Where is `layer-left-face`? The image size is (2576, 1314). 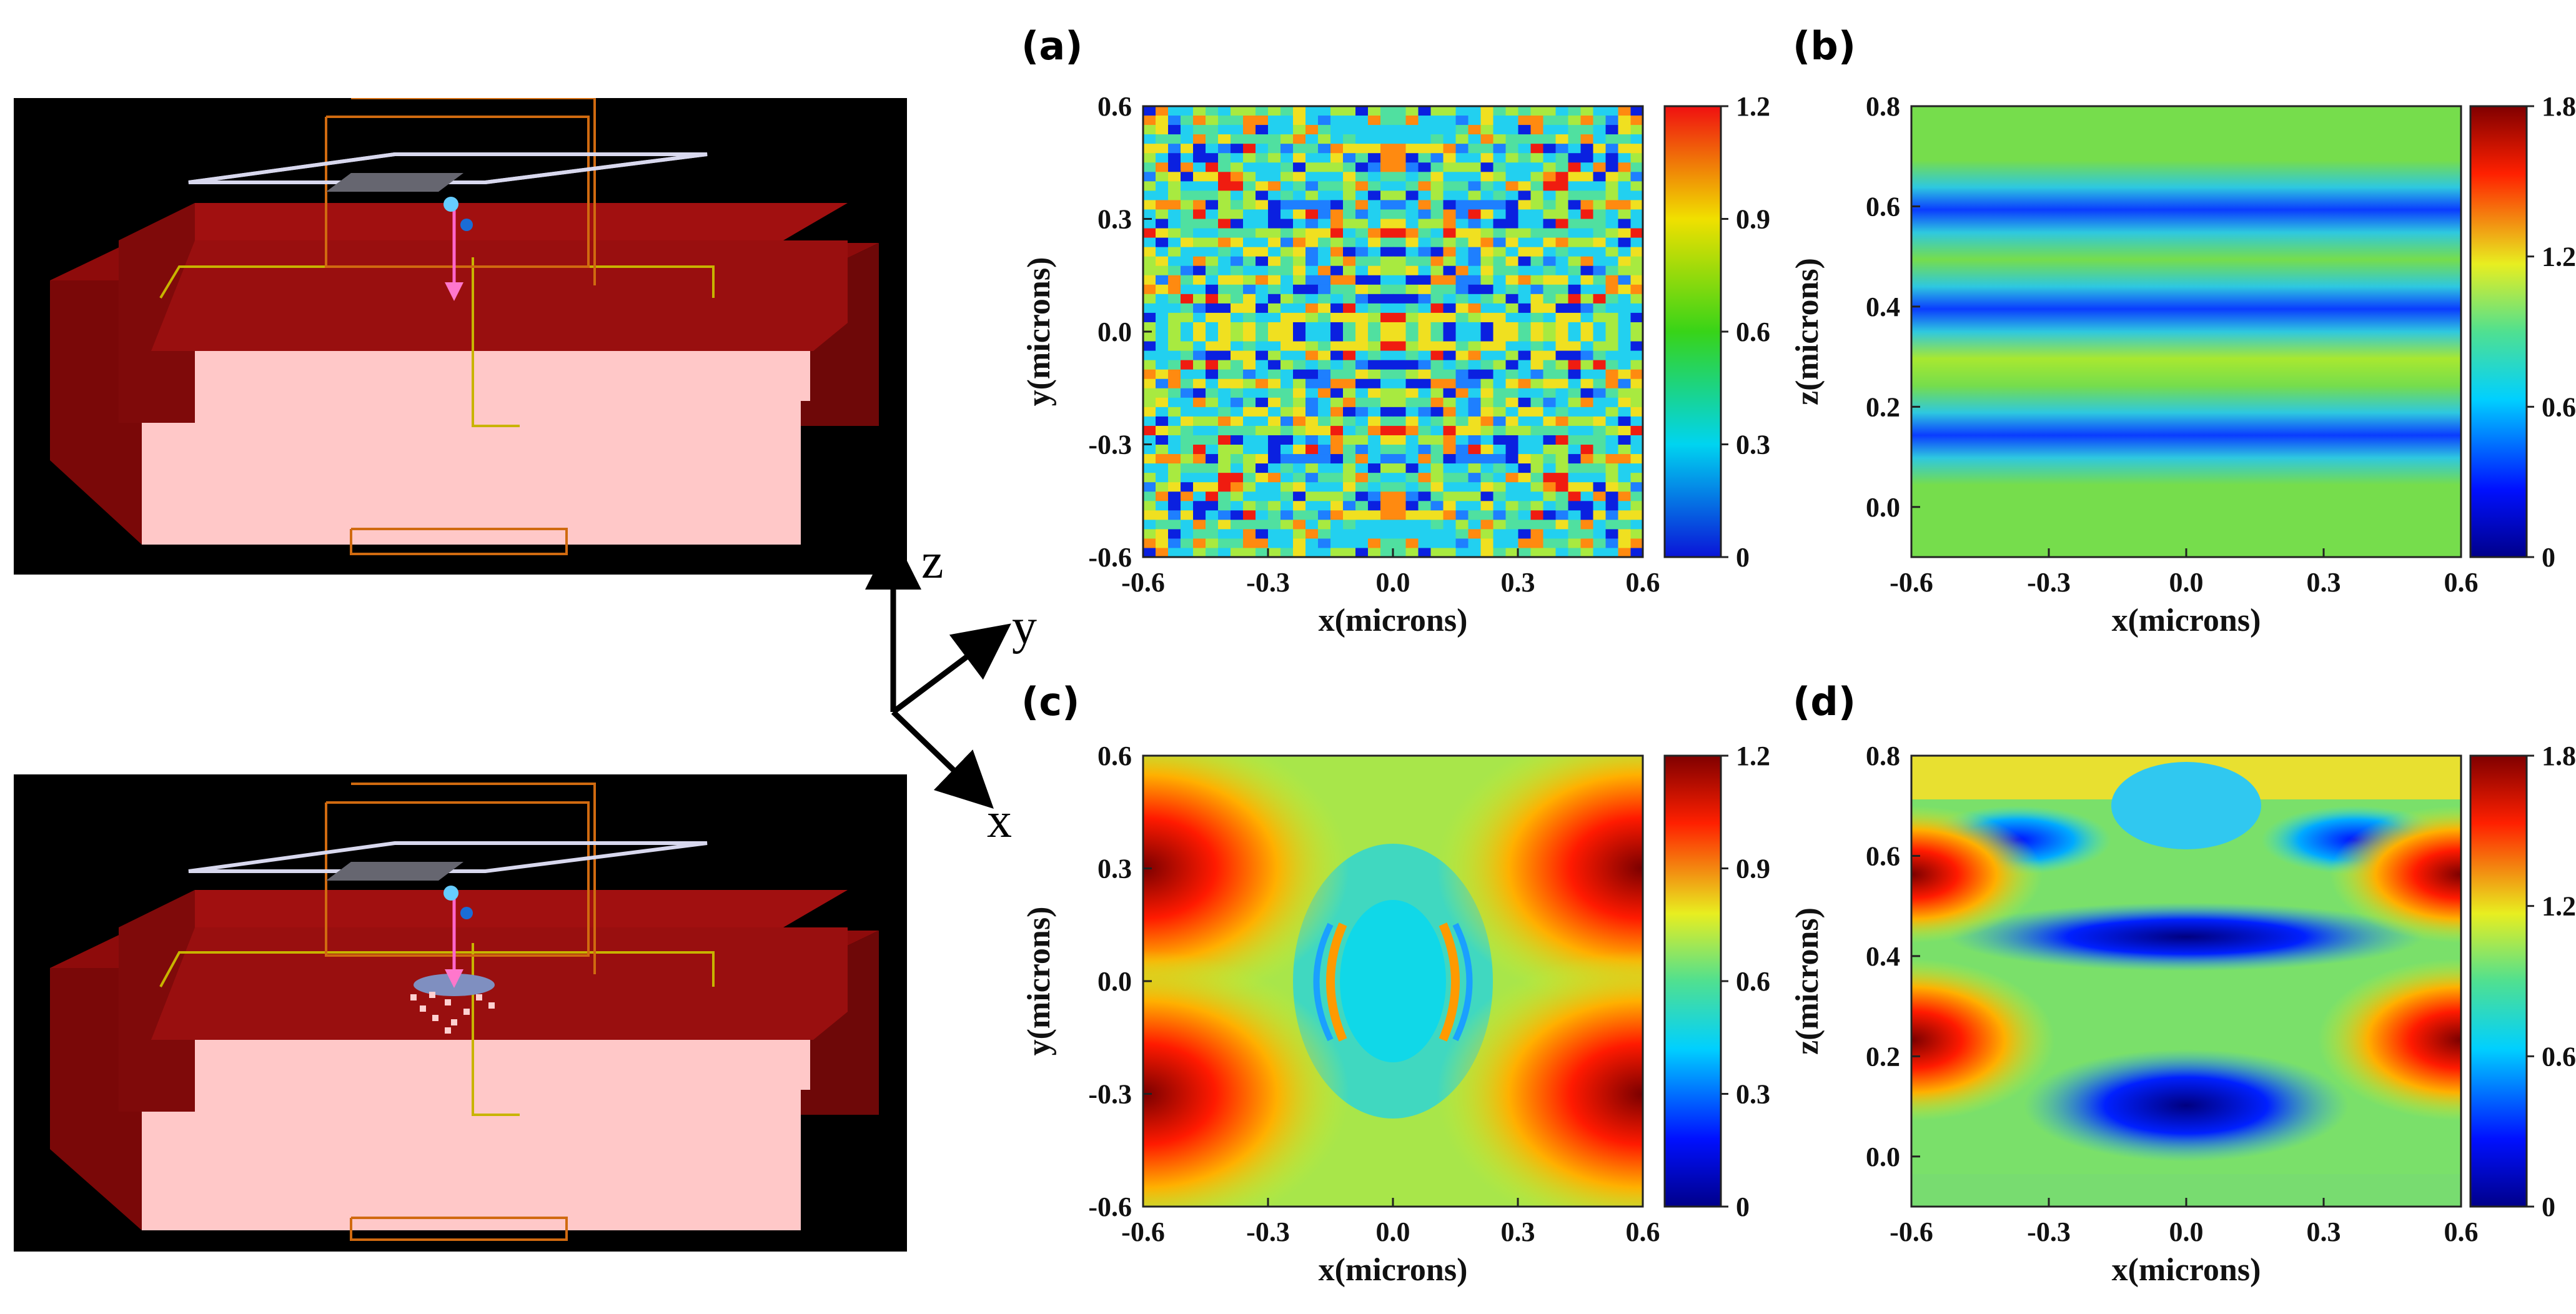 layer-left-face is located at coordinates (157, 1001).